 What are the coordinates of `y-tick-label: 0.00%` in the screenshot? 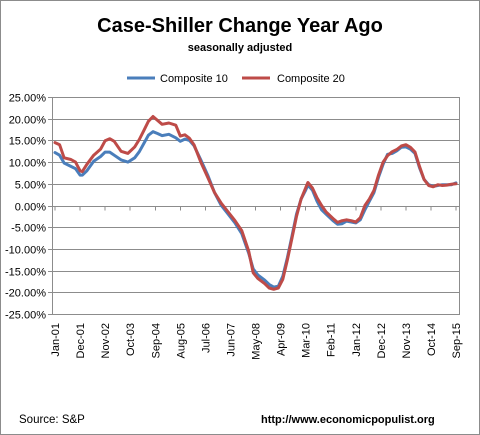 It's located at (30, 208).